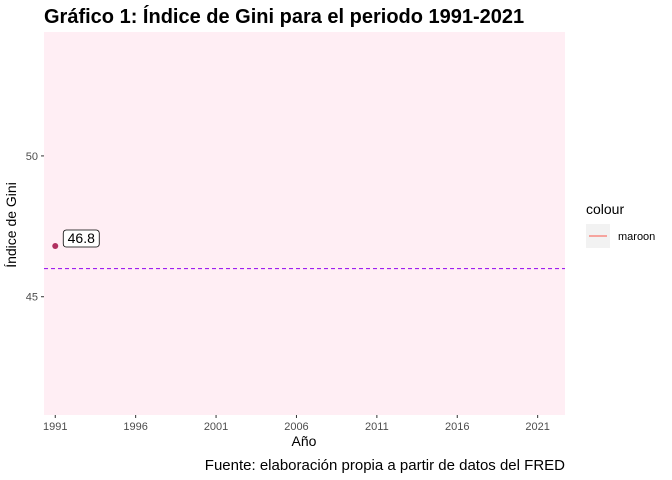 The width and height of the screenshot is (672, 480). Describe the element at coordinates (11, 225) in the screenshot. I see `y-axis-title: Índice de Gini` at that location.